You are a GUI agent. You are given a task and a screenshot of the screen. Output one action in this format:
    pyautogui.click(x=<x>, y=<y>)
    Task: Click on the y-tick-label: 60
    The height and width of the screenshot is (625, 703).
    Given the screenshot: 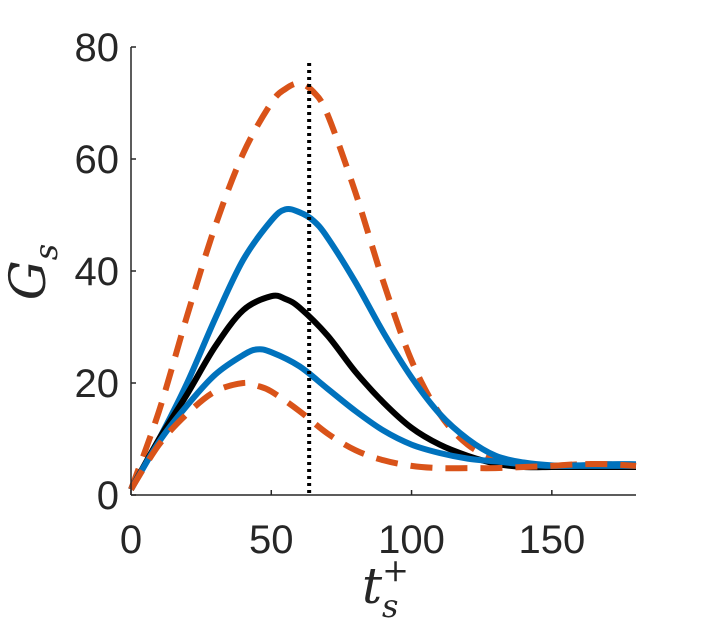 What is the action you would take?
    pyautogui.click(x=97, y=160)
    